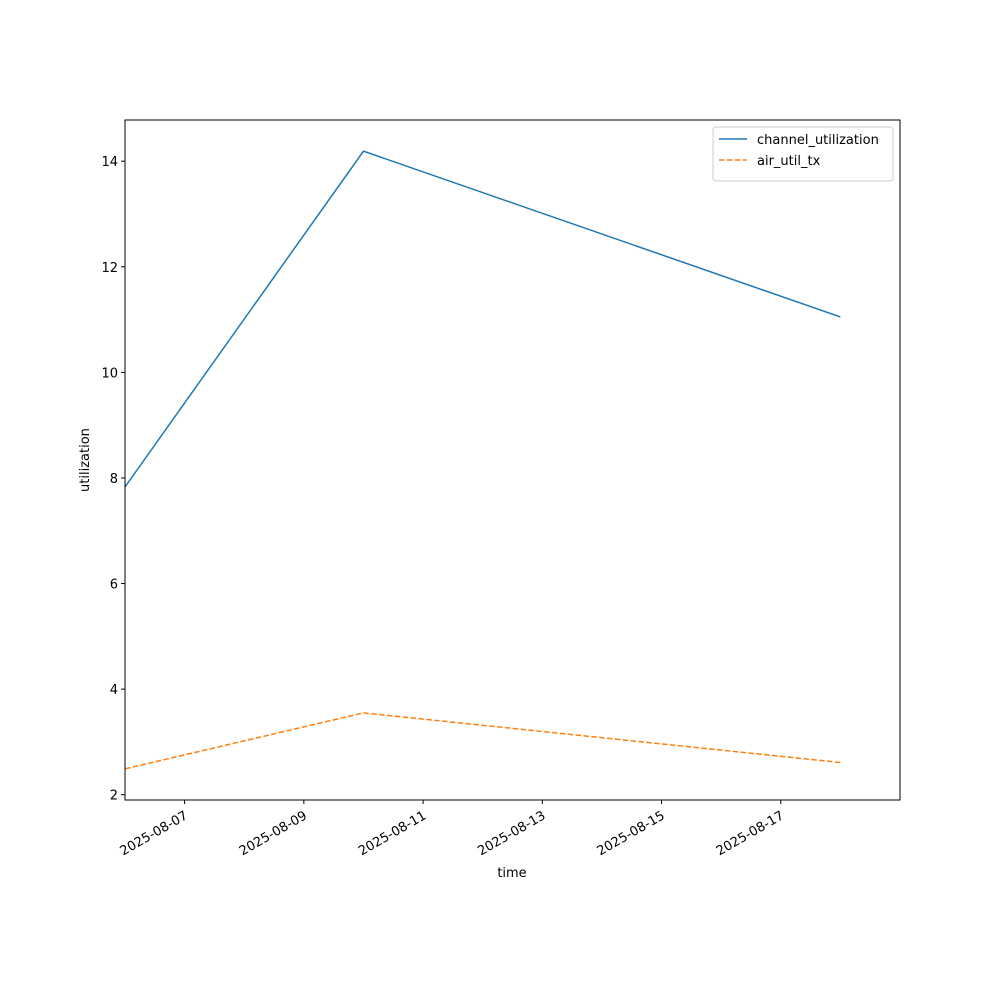  I want to click on line, so click(482, 741).